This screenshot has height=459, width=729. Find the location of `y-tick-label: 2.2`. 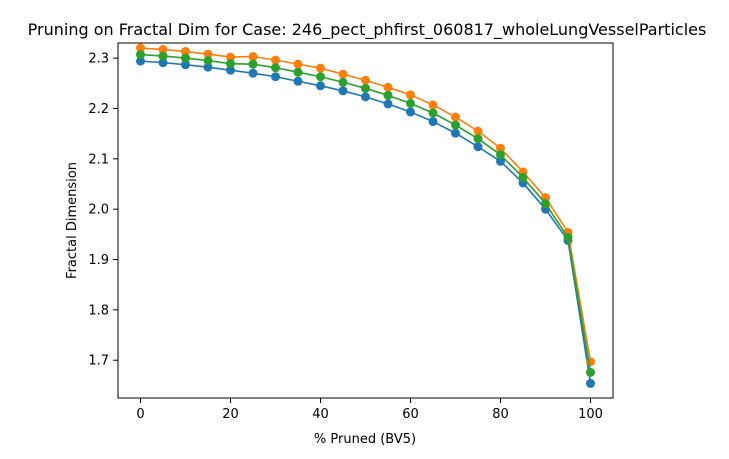

y-tick-label: 2.2 is located at coordinates (98, 109).